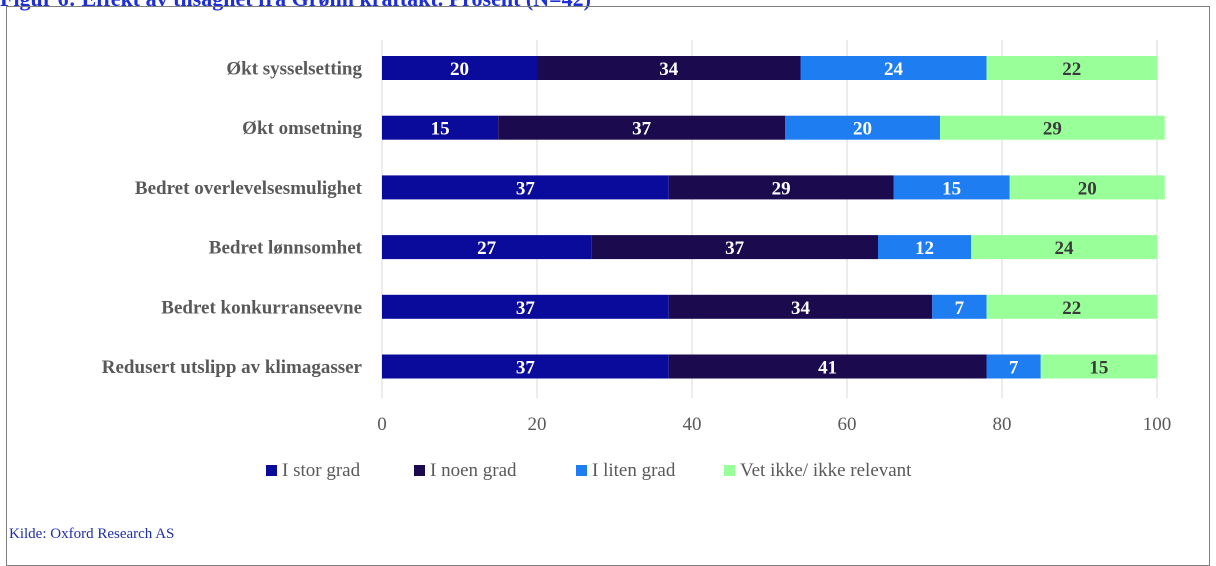 The height and width of the screenshot is (566, 1216). What do you see at coordinates (232, 367) in the screenshot?
I see `category-label: Redusert utslipp av klimagasser` at bounding box center [232, 367].